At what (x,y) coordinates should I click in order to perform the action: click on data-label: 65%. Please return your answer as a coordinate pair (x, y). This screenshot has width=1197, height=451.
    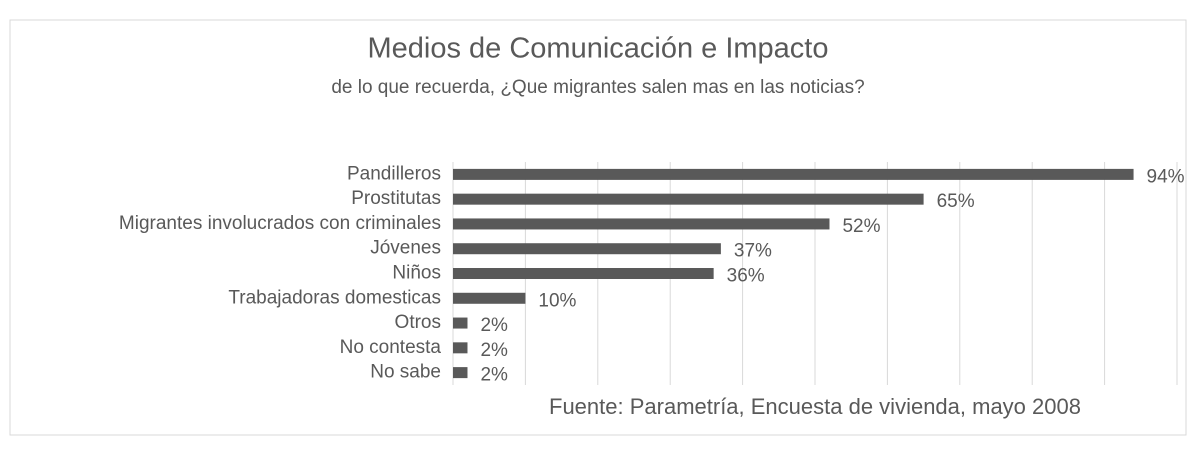
    Looking at the image, I should click on (956, 201).